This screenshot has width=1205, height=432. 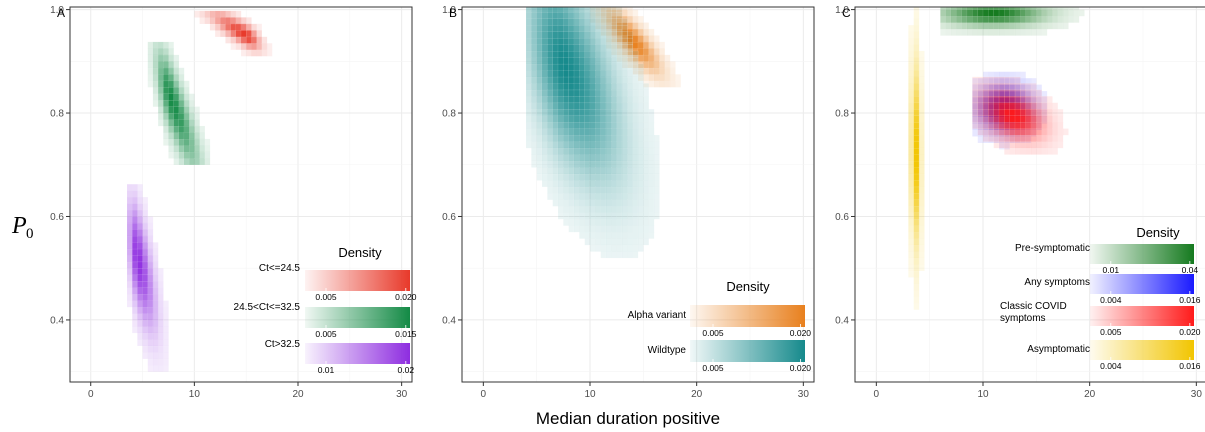 I want to click on legend-tick-label: 0.005, so click(x=326, y=297).